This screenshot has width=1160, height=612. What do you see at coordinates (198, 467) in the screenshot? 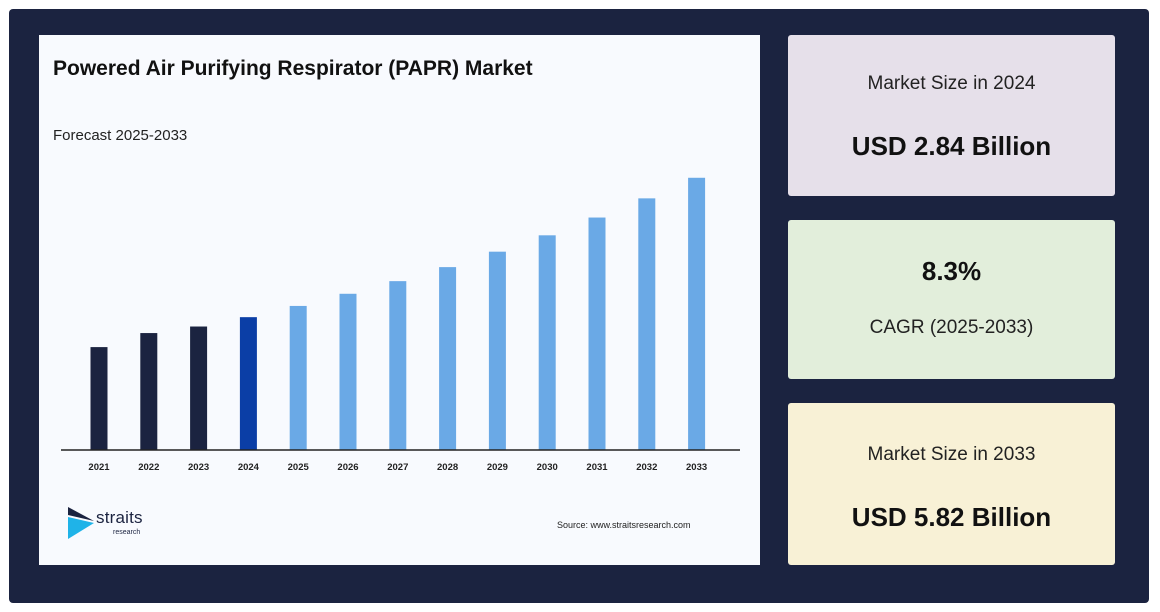
I see `x-tick-label: 2023` at bounding box center [198, 467].